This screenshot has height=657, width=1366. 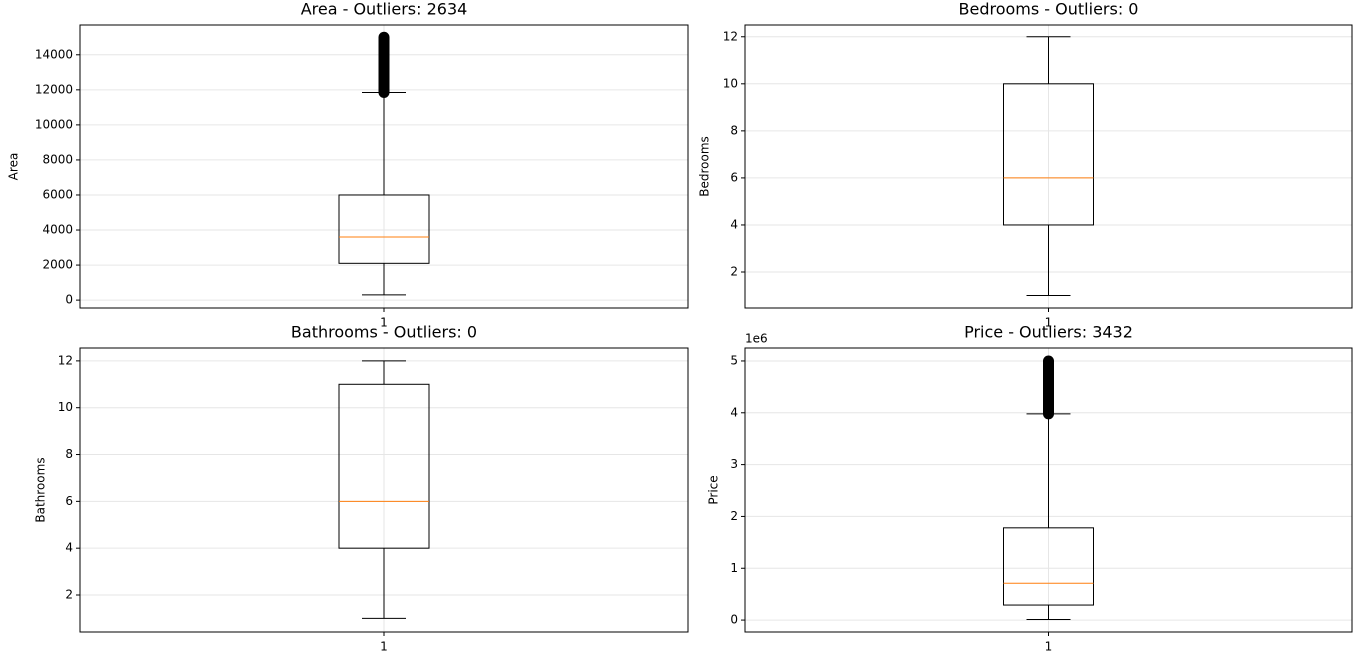 I want to click on y-tick-label: 1, so click(x=734, y=568).